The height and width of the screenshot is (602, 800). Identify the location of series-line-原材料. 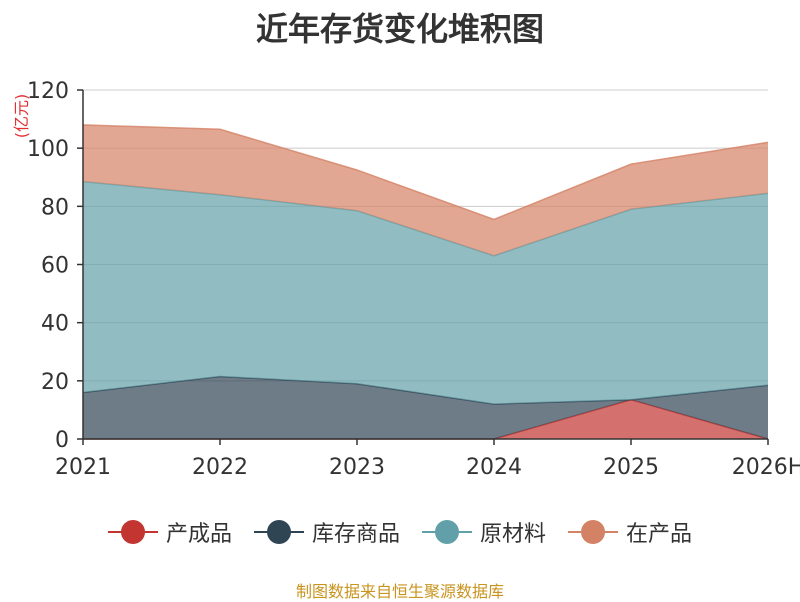
(425, 218).